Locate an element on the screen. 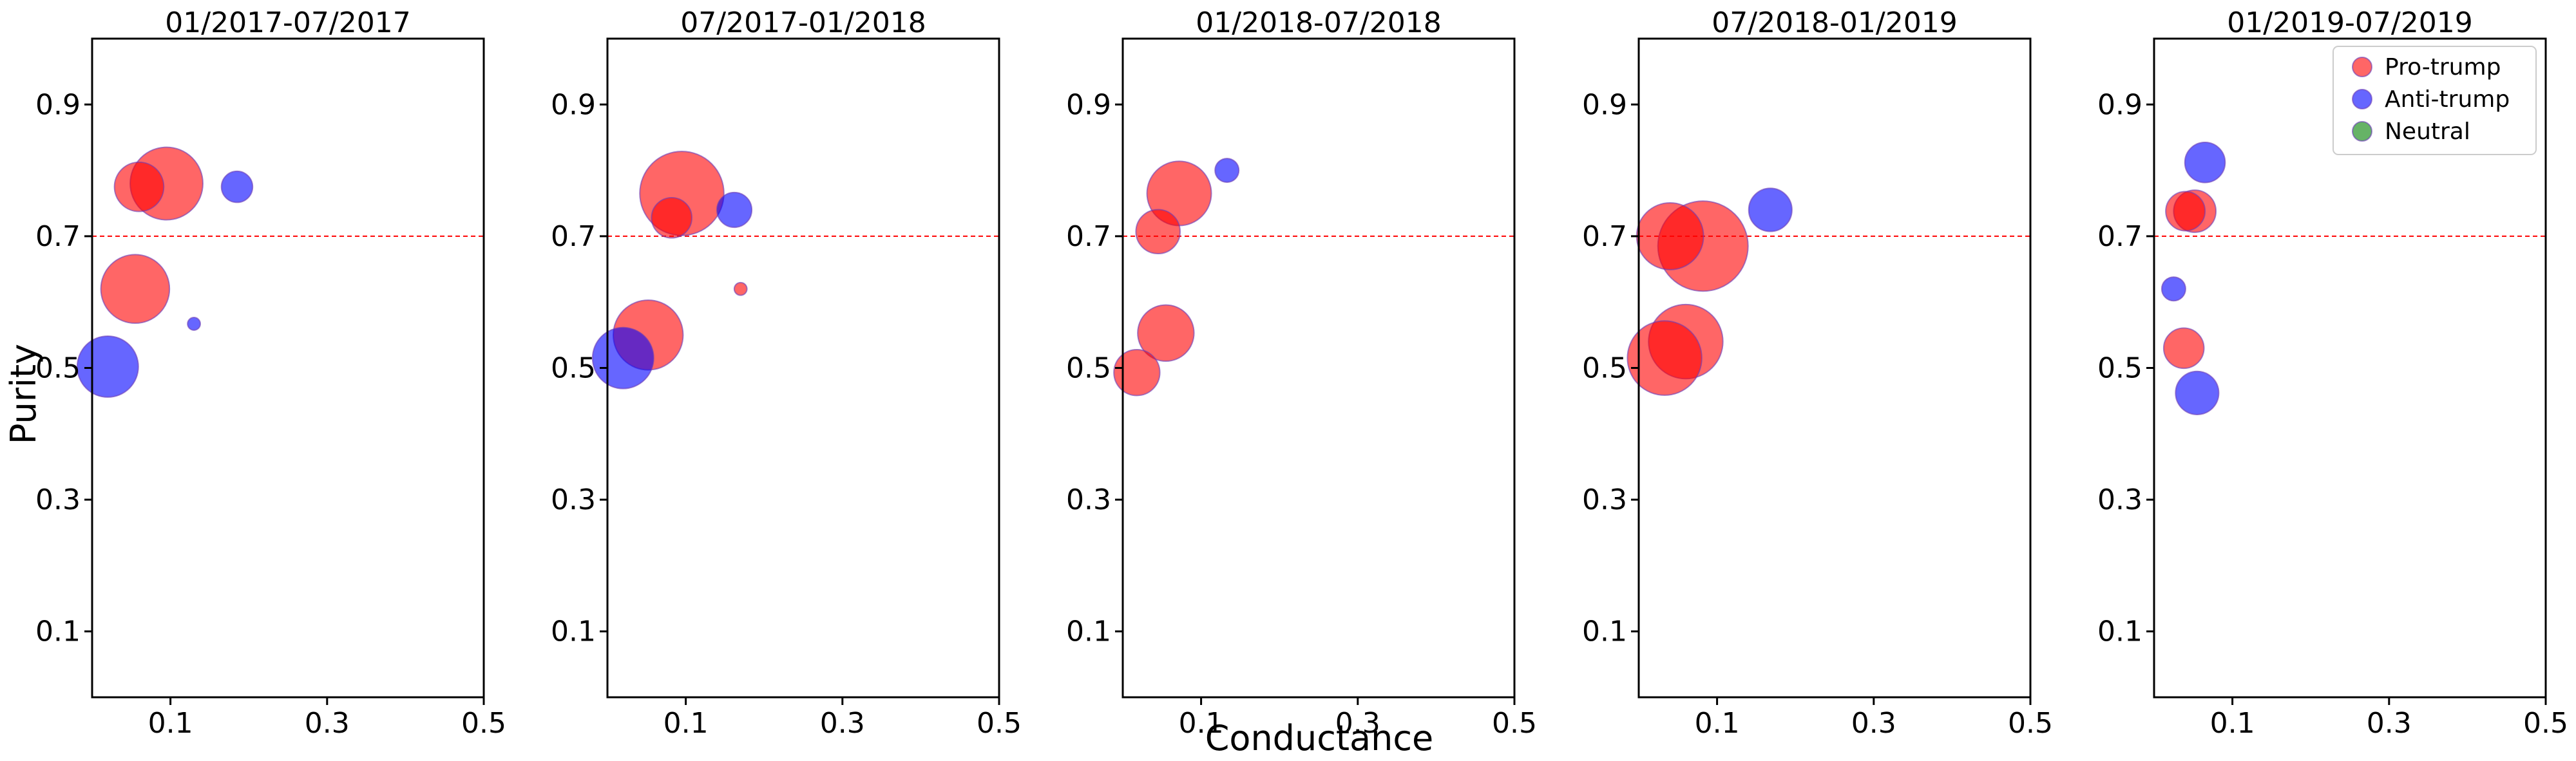  legend-marker-neutral is located at coordinates (2362, 131).